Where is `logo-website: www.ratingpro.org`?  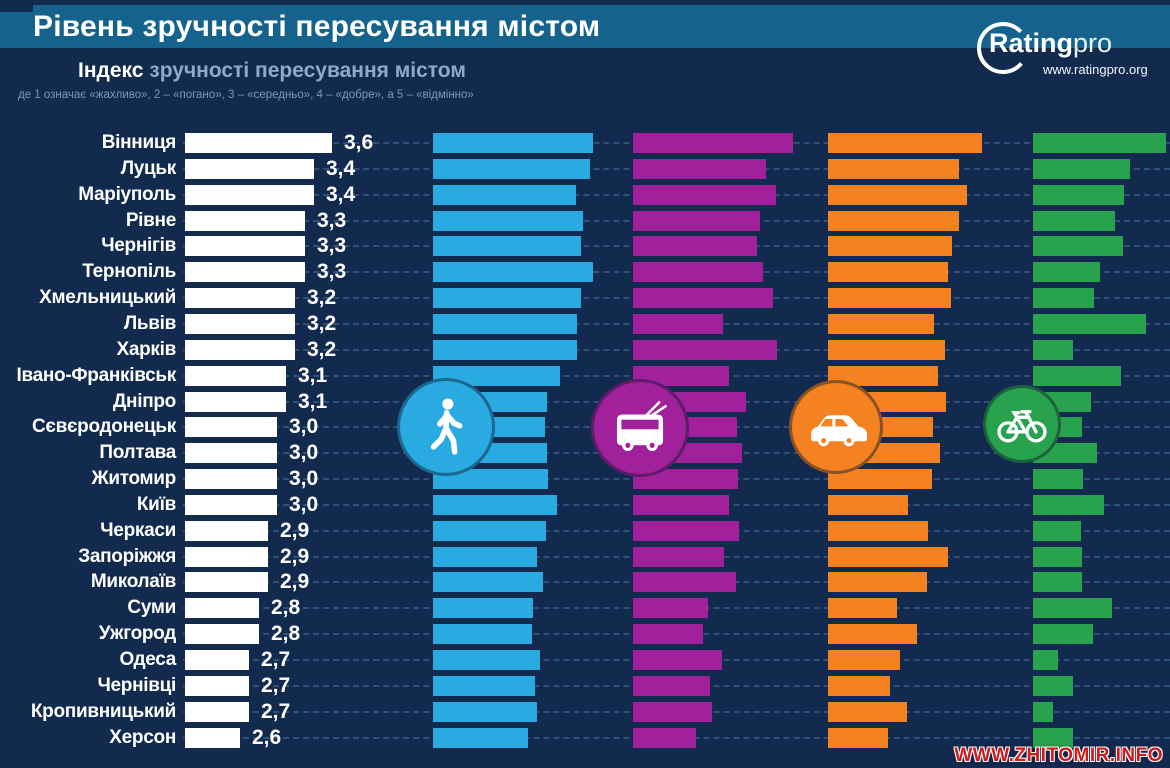 logo-website: www.ratingpro.org is located at coordinates (1095, 69).